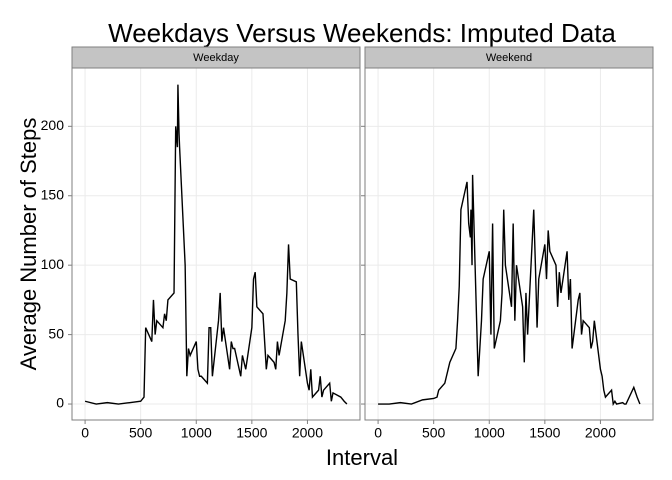 The height and width of the screenshot is (480, 672). Describe the element at coordinates (53, 264) in the screenshot. I see `y-tick-label: 100` at that location.